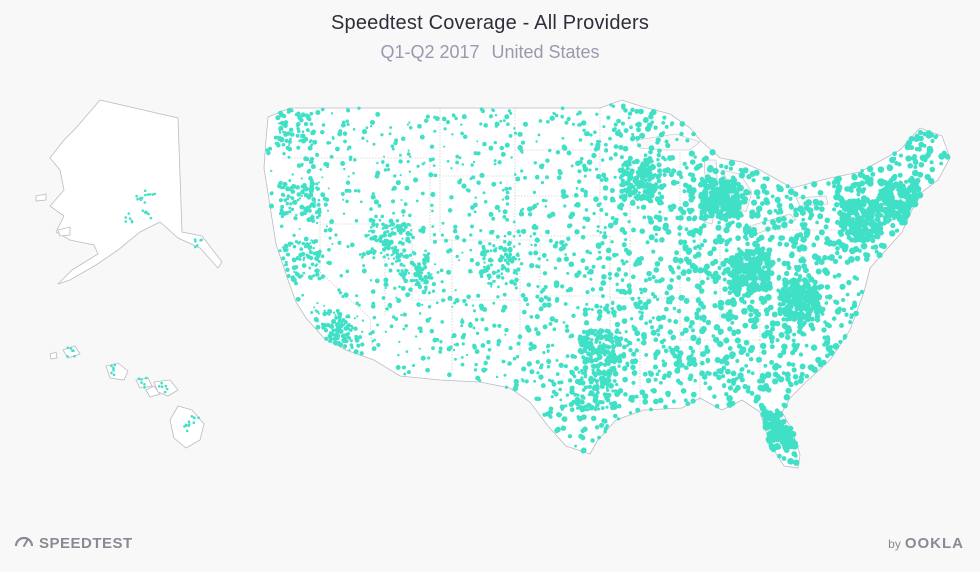  Describe the element at coordinates (430, 52) in the screenshot. I see `subtitle-period: Q1-Q2 2017` at that location.